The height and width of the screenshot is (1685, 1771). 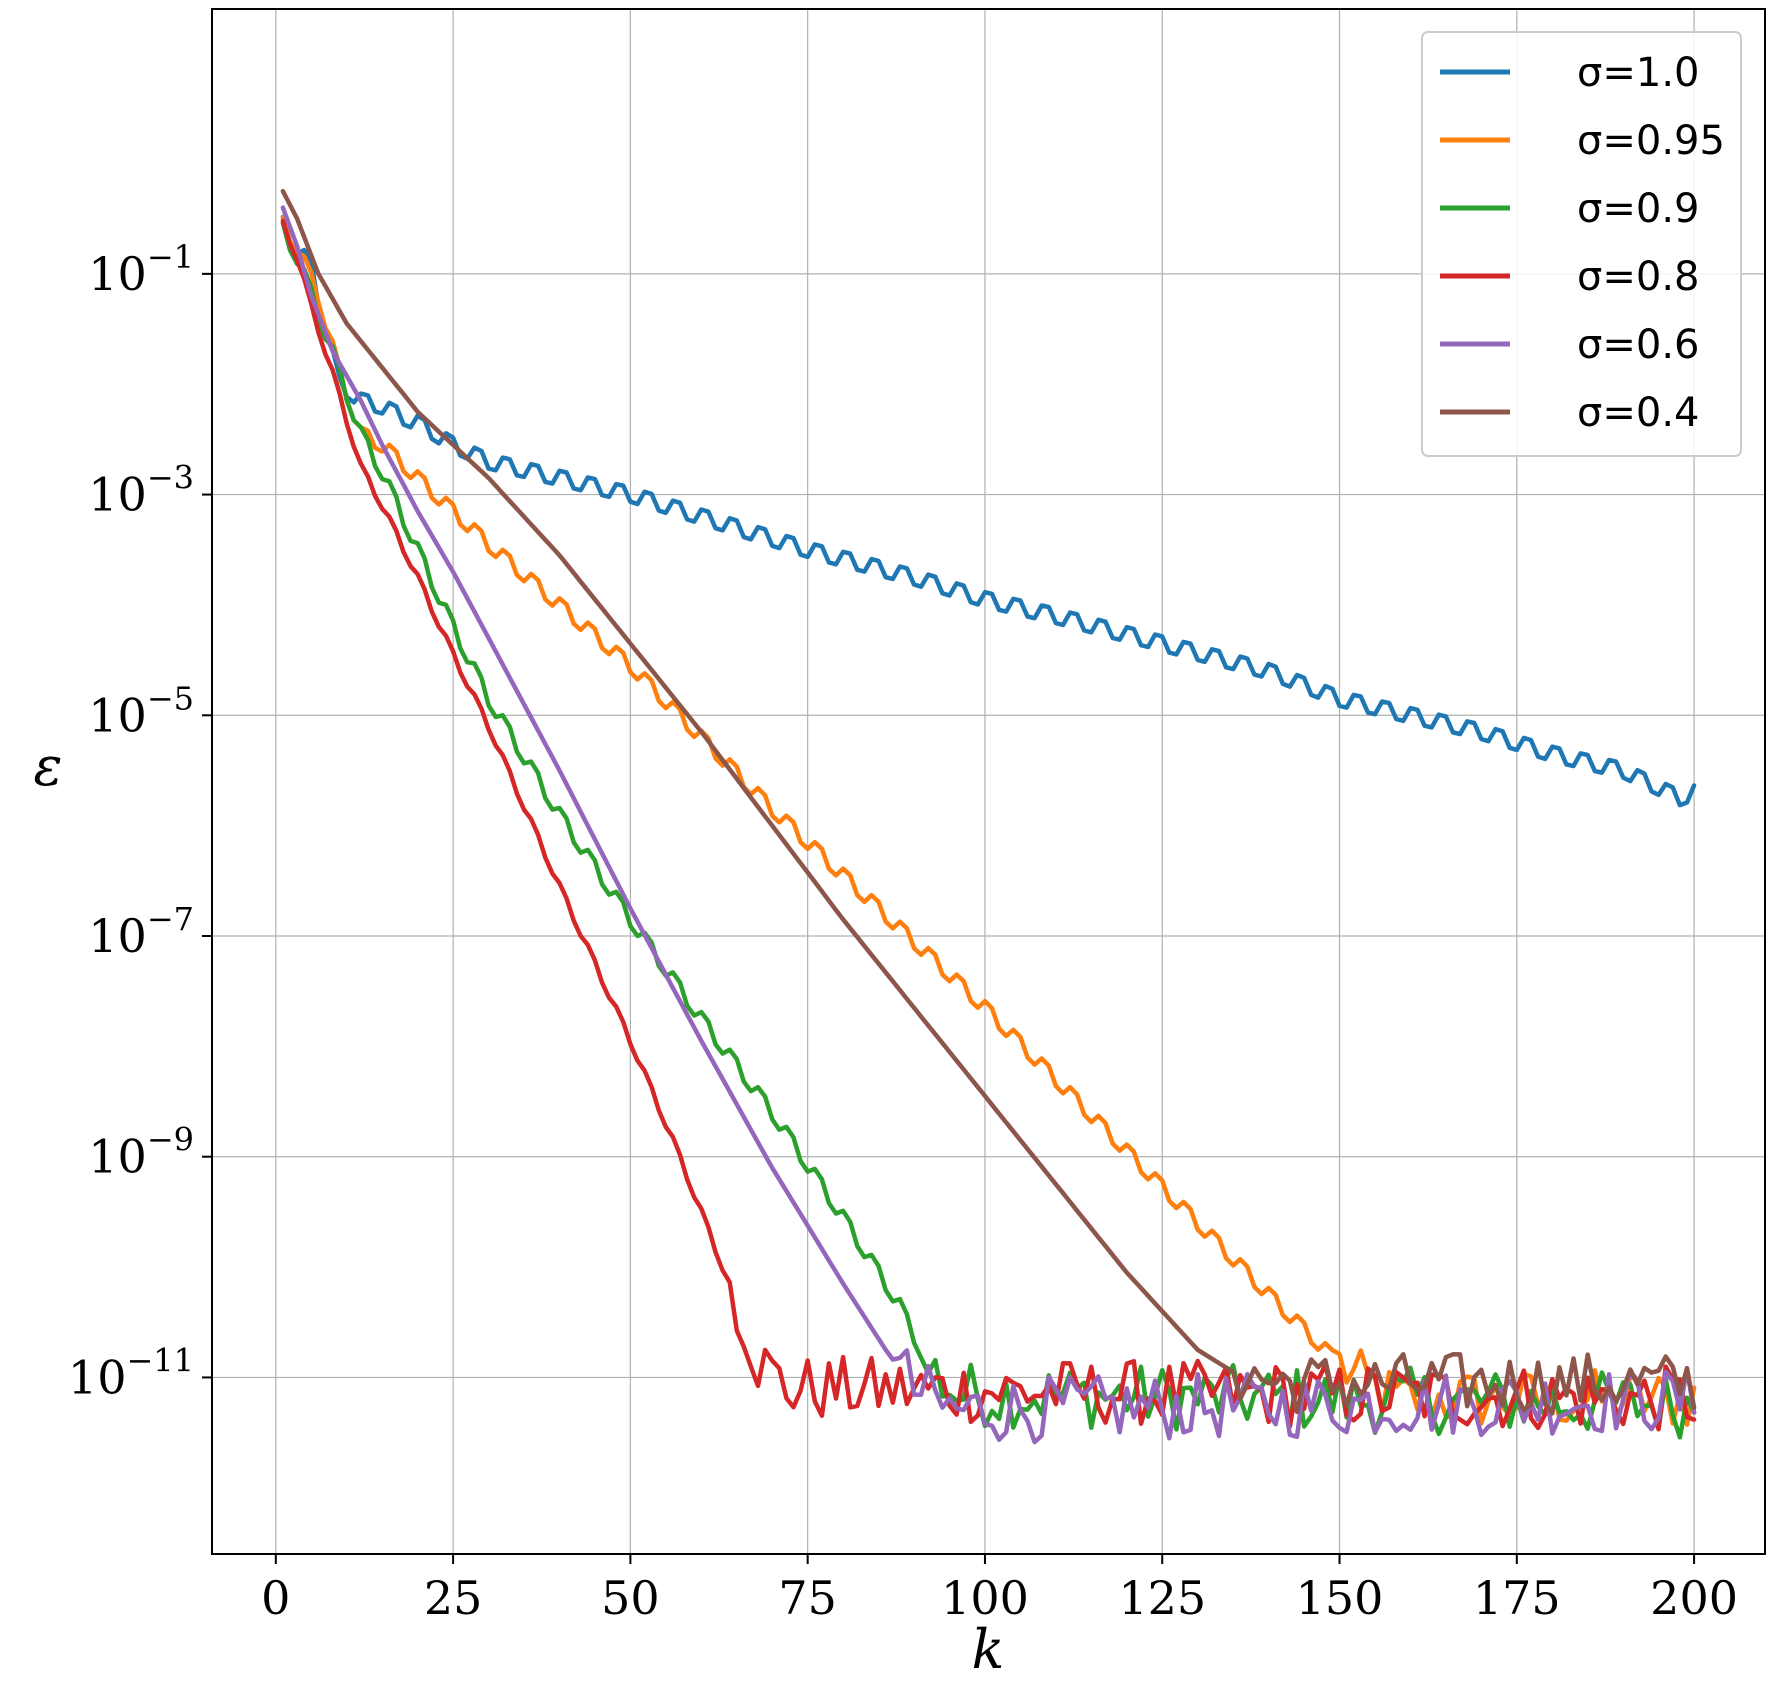 I want to click on x-tick-label: 50, so click(x=630, y=1598).